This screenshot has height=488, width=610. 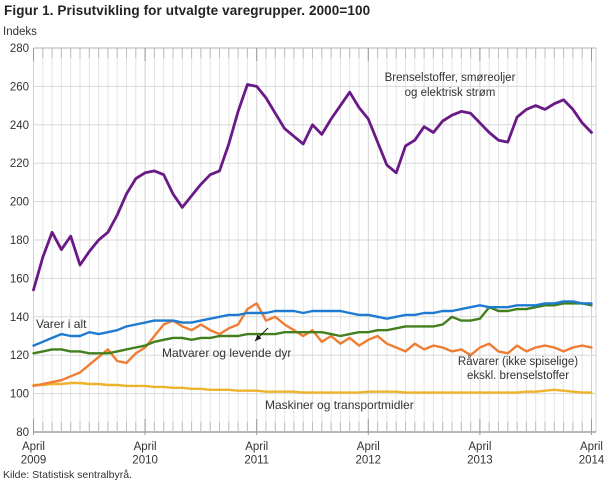 I want to click on svg-text: 220, so click(x=19, y=164).